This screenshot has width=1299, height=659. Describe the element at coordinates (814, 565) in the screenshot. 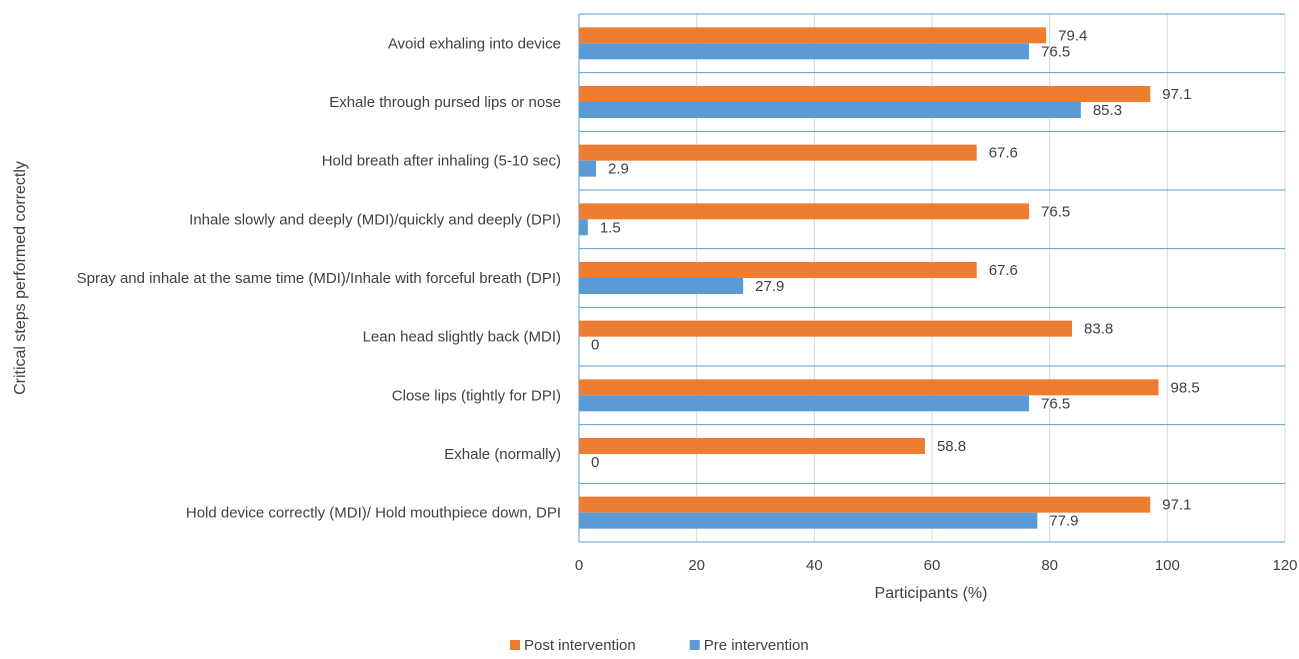

I see `x-tick-label: 40` at that location.